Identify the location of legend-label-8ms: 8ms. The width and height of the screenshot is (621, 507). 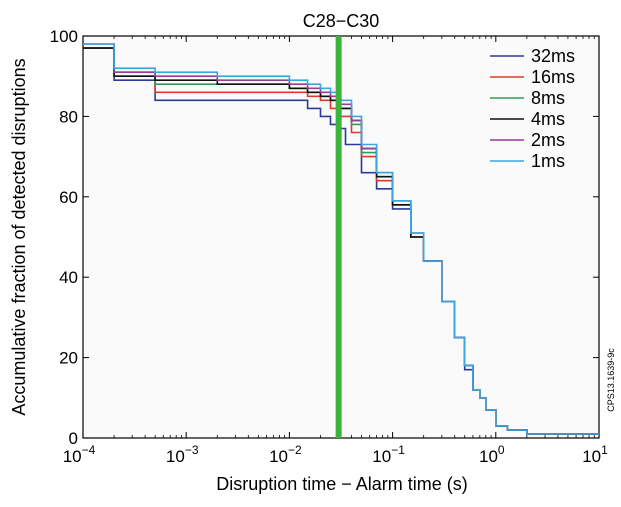
(548, 98).